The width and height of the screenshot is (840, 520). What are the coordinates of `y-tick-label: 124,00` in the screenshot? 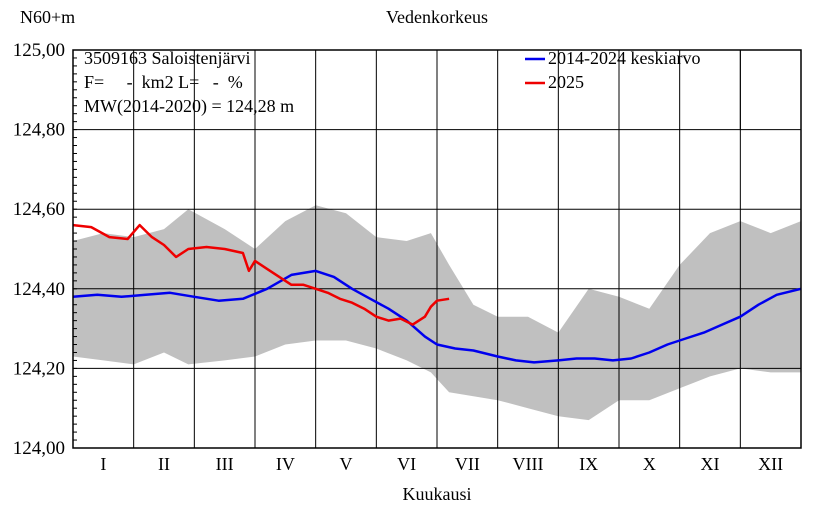 It's located at (39, 448).